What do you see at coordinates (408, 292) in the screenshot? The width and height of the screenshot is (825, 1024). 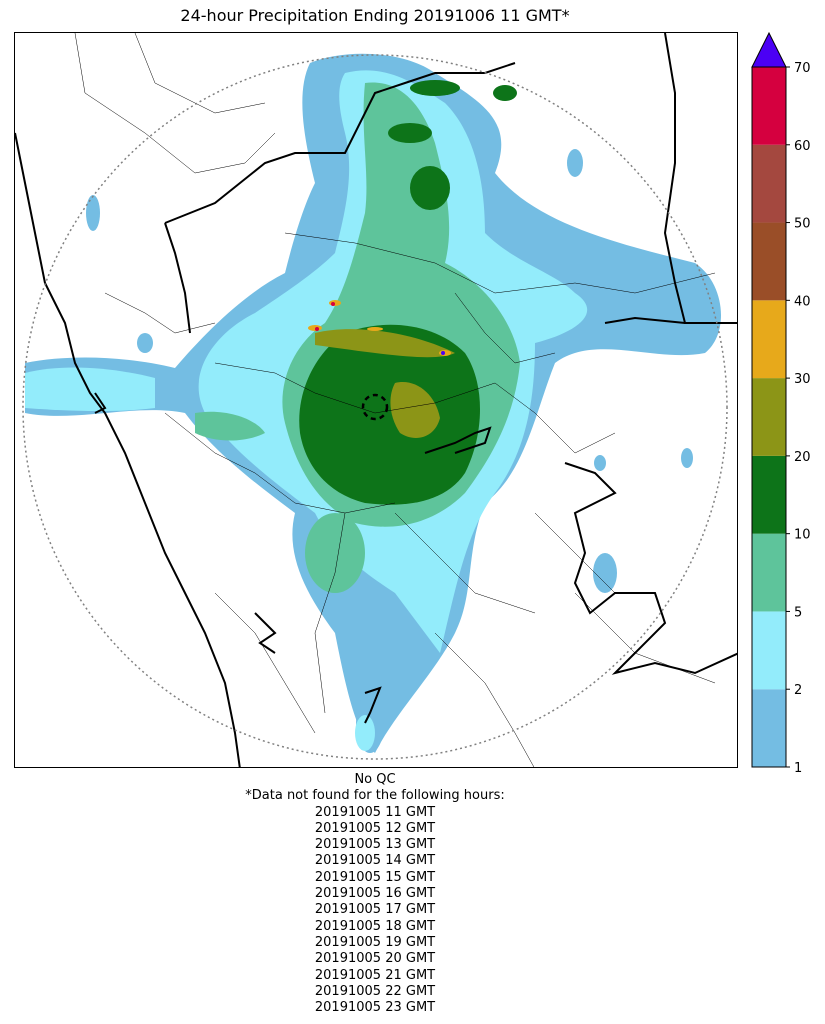 I see `precip-layer-10-20mm` at bounding box center [408, 292].